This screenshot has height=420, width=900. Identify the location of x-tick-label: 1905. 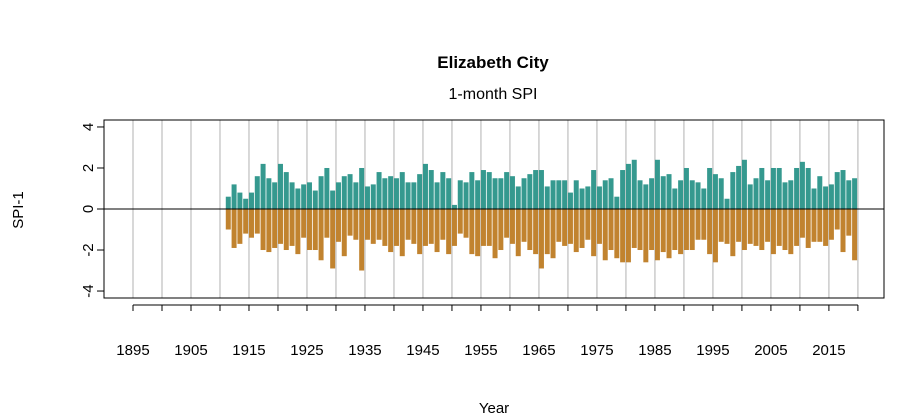
(190, 350).